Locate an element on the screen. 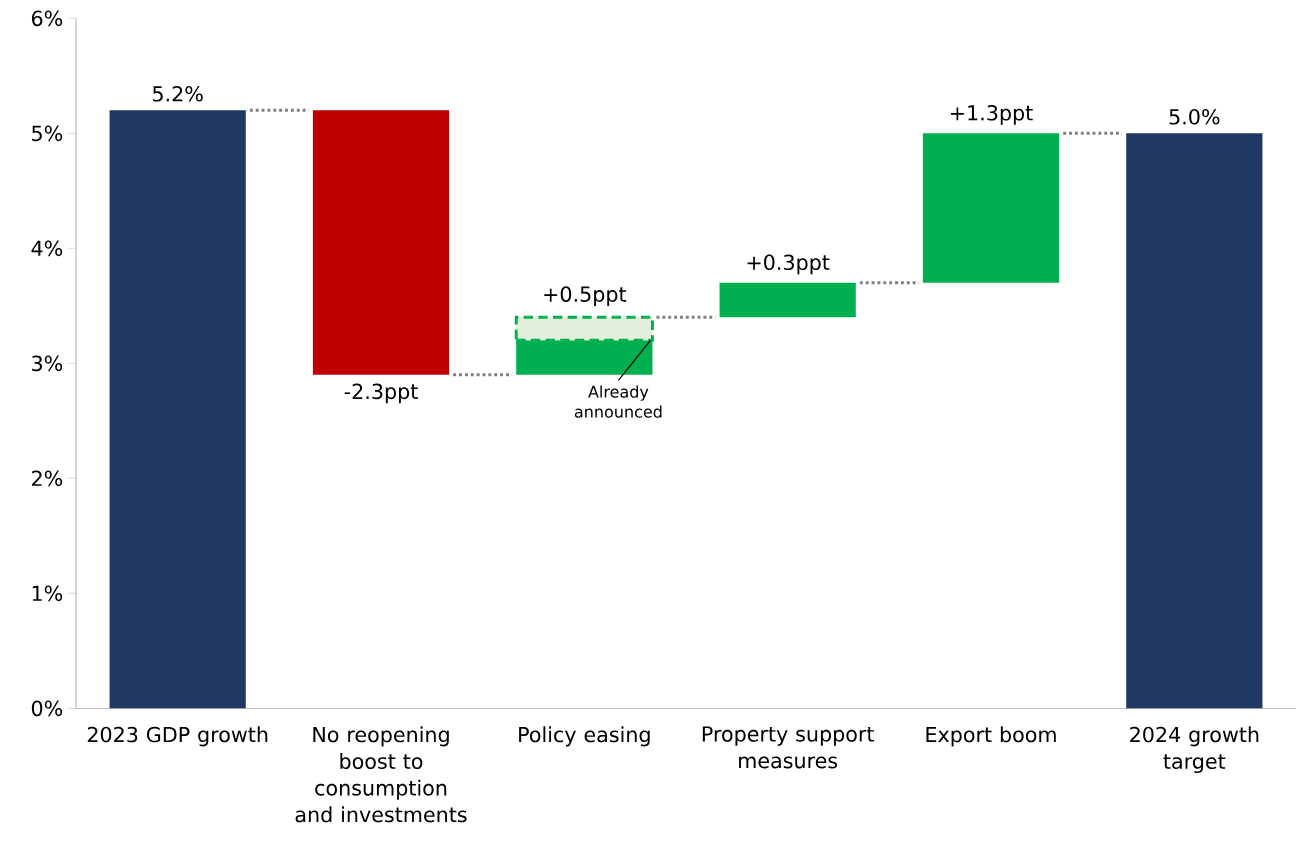  y-tick-label: 3% is located at coordinates (47, 363).